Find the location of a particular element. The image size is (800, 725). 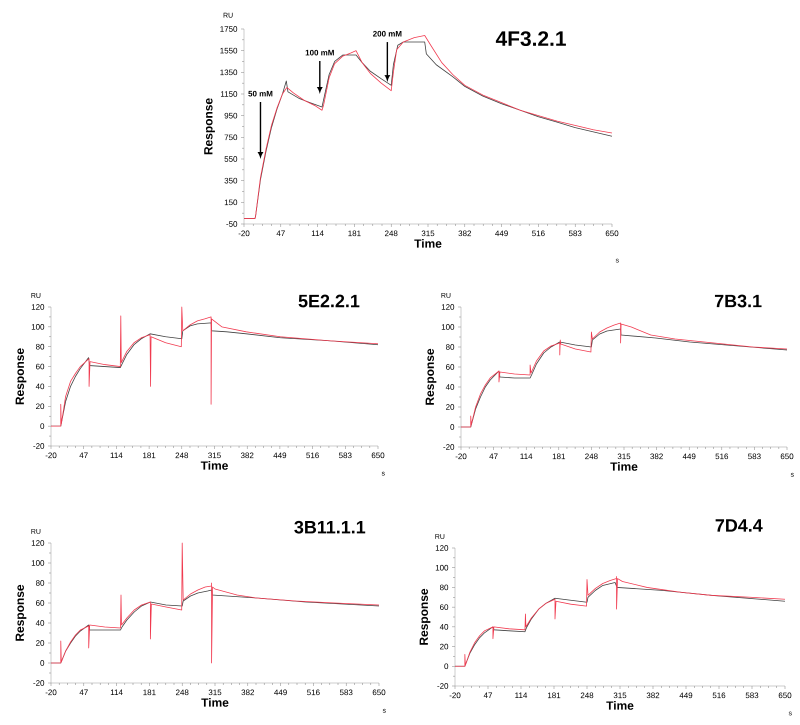

chart-title: 7B3.1 is located at coordinates (738, 301).